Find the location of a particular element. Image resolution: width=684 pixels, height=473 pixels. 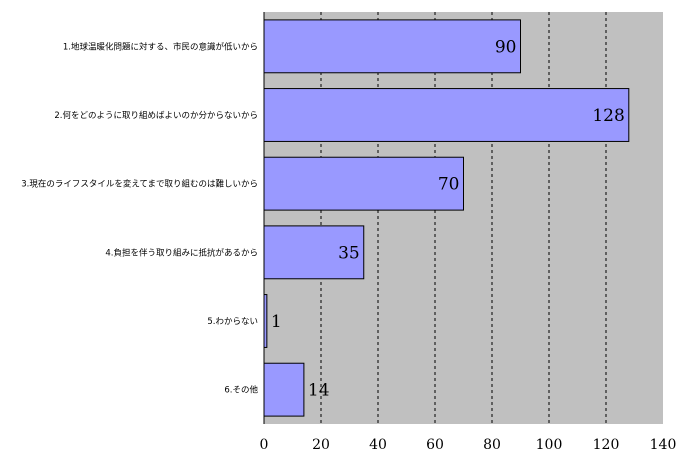

x-tick-label: 0 is located at coordinates (264, 445).